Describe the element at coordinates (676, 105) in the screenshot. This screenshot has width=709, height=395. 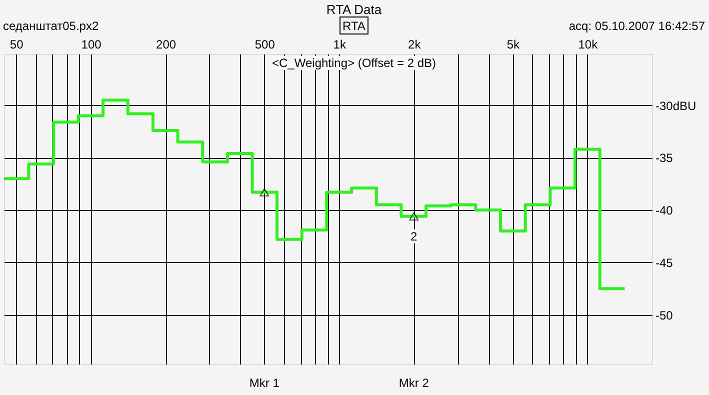
I see `y-tick-label: -30dBU` at that location.